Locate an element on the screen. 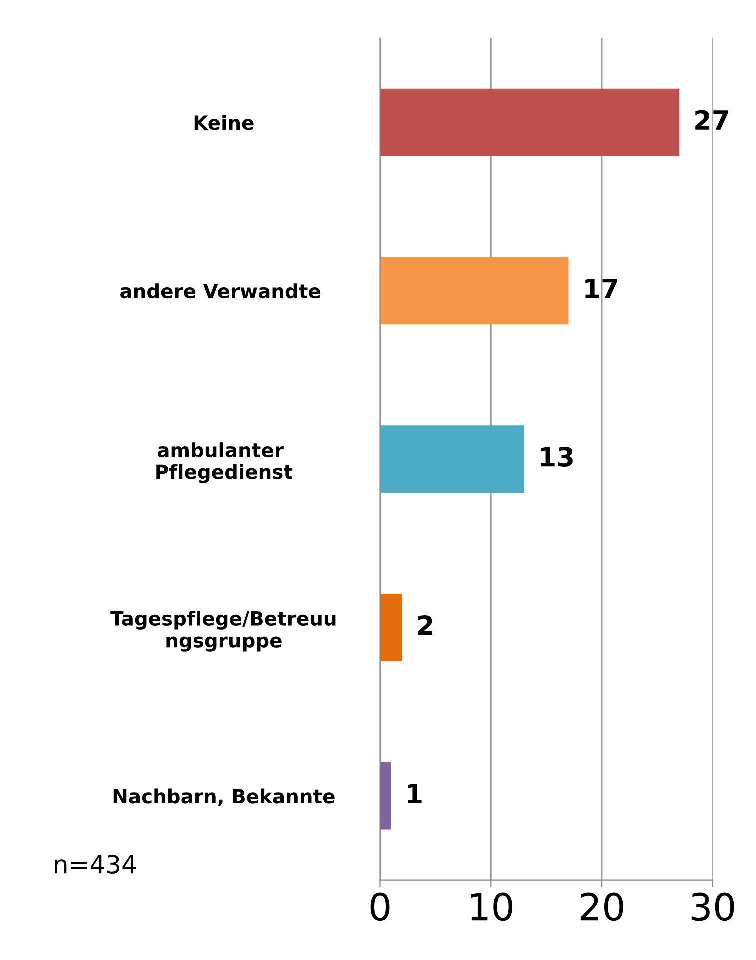 This screenshot has height=960, width=756. y-tick-label: Nachbarn, Bekannte is located at coordinates (224, 797).